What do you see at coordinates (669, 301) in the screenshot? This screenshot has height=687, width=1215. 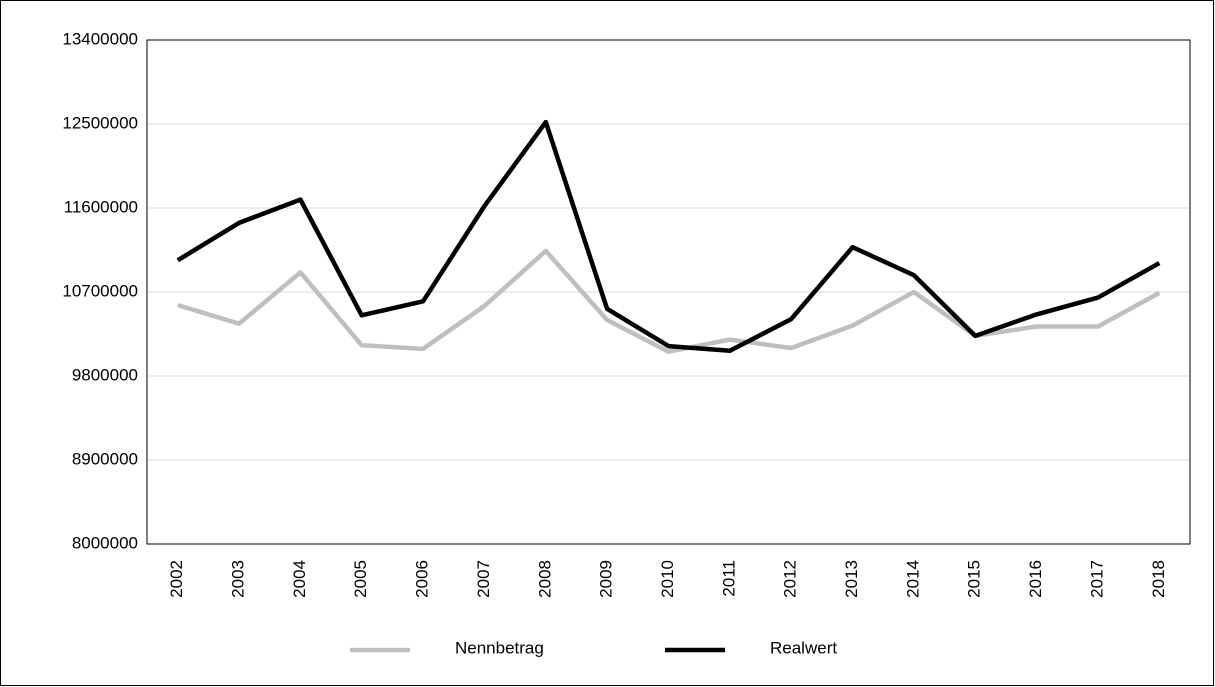 I see `series-line` at bounding box center [669, 301].